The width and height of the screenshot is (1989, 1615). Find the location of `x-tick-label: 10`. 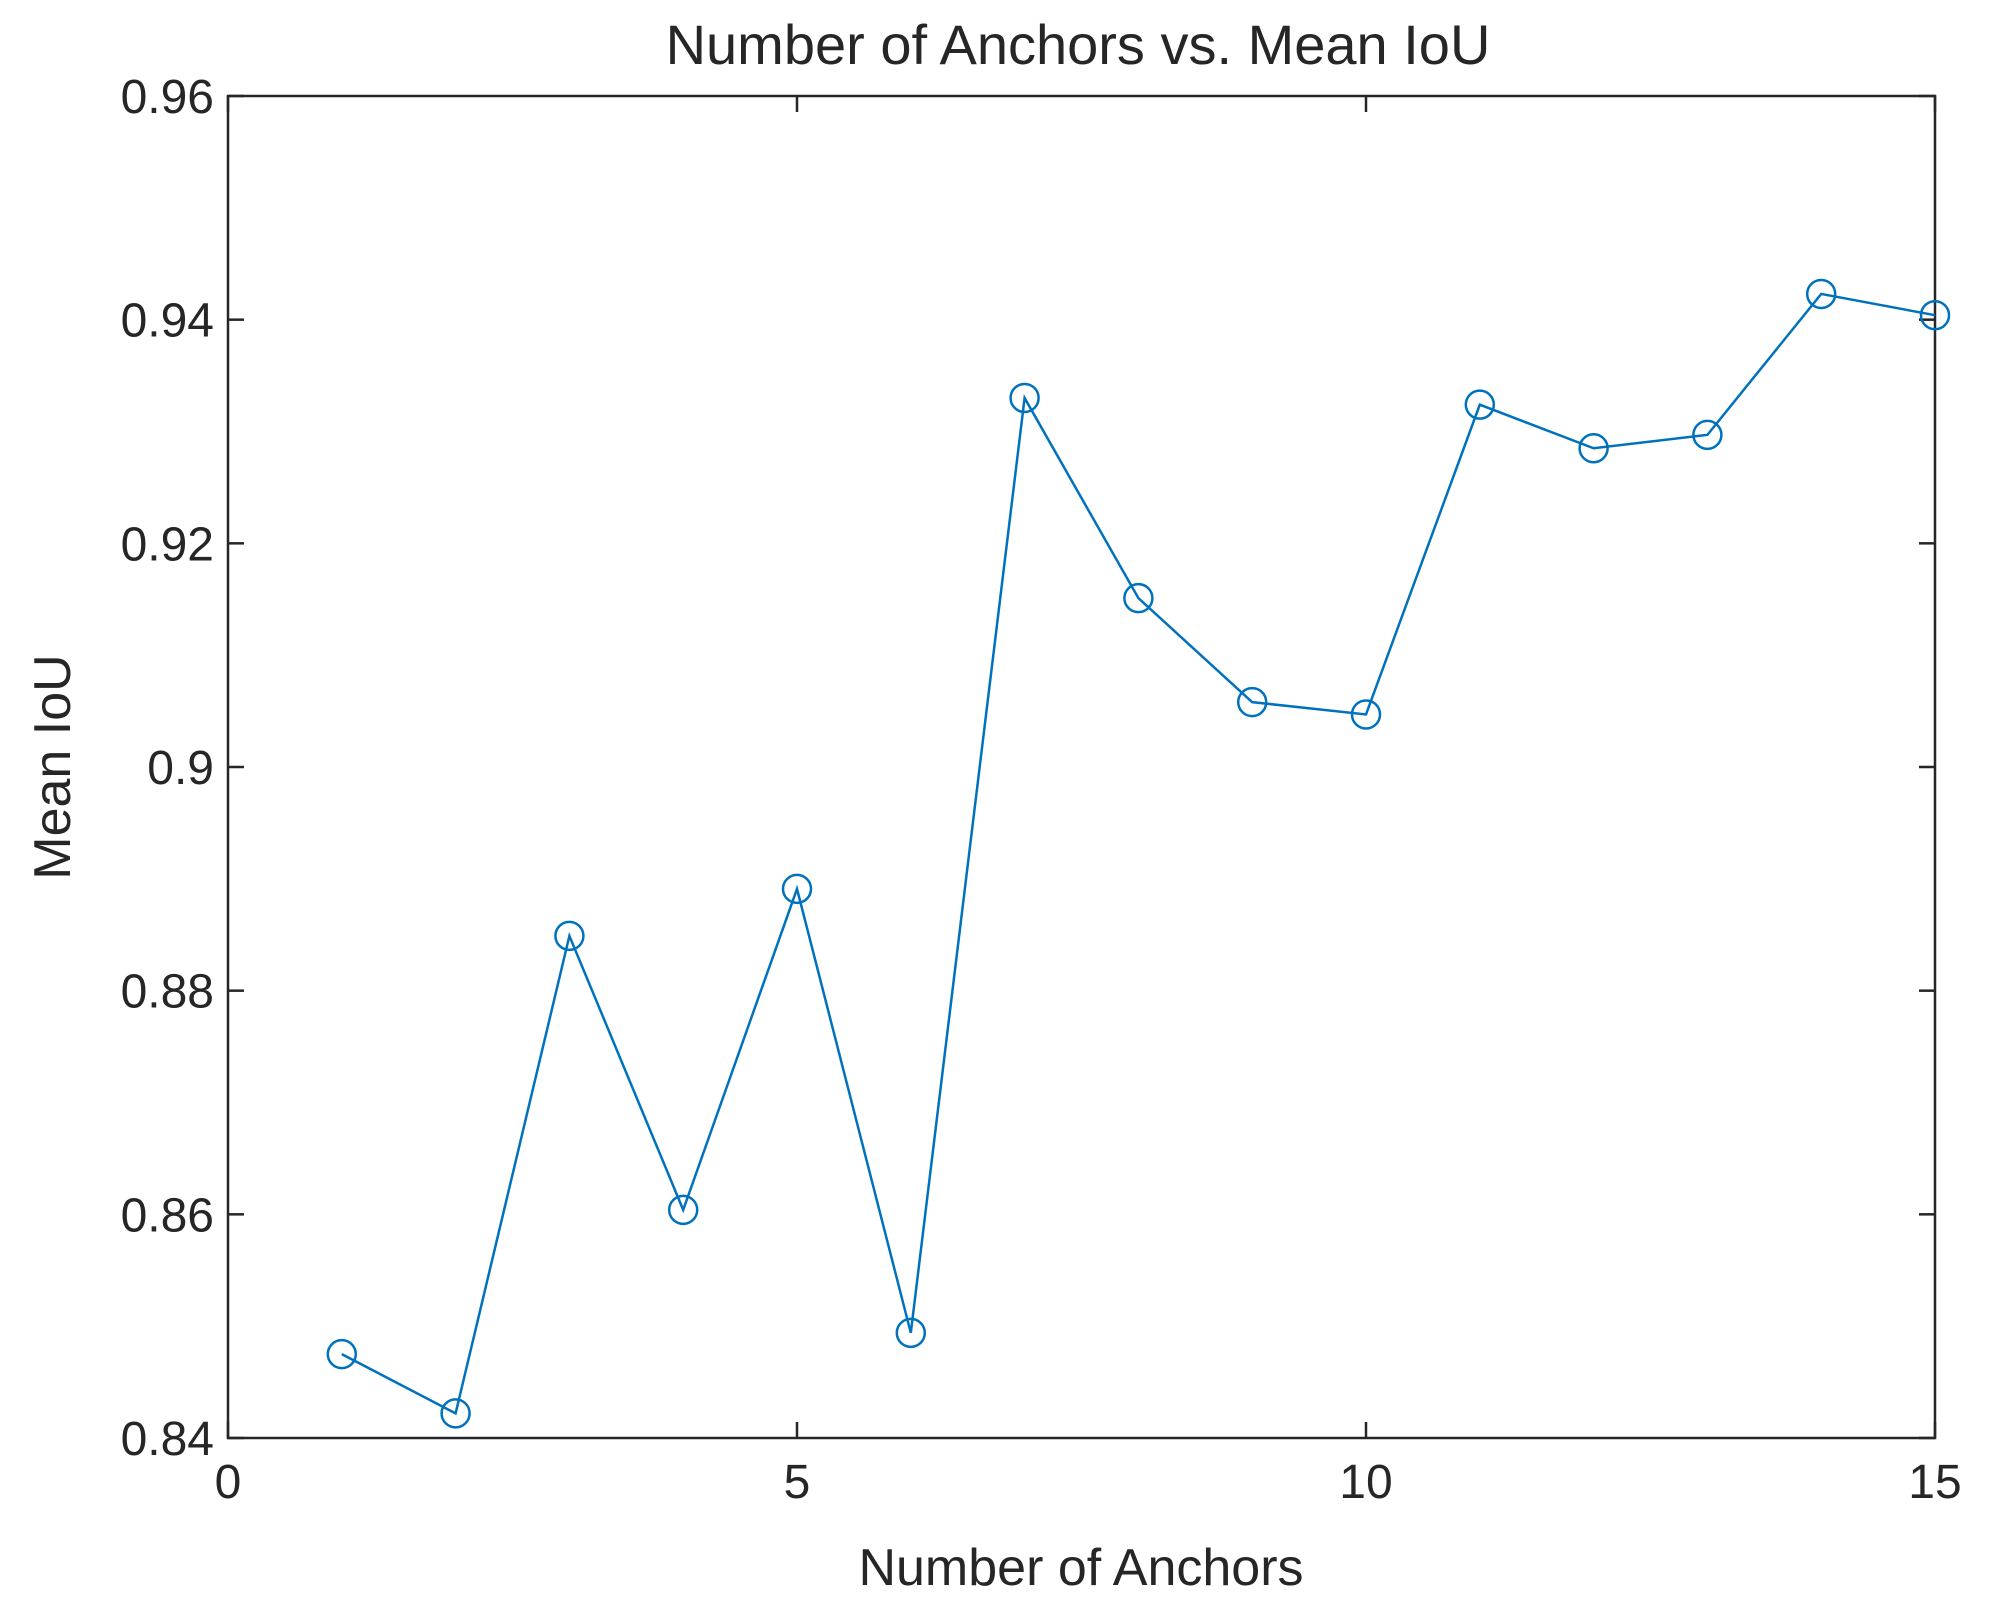

x-tick-label: 10 is located at coordinates (1365, 1482).